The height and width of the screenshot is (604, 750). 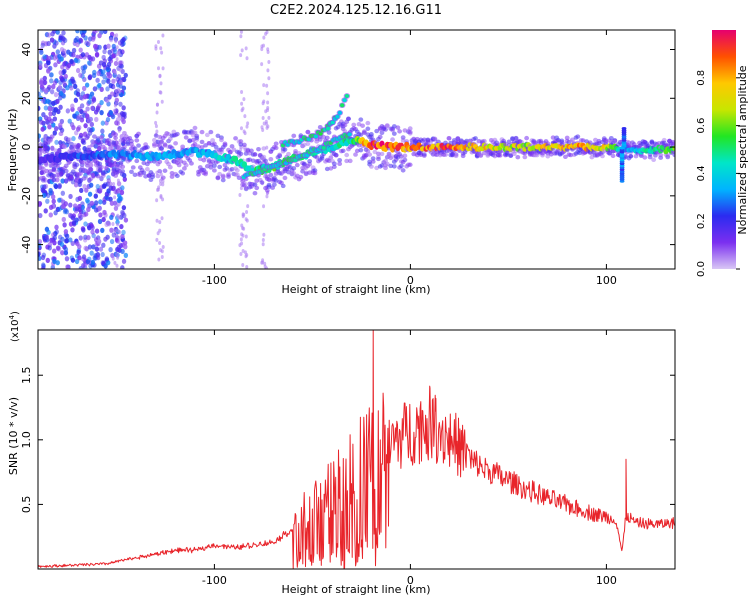 What do you see at coordinates (13, 436) in the screenshot?
I see `snr-y-label: SNR (10 * v/v)` at bounding box center [13, 436].